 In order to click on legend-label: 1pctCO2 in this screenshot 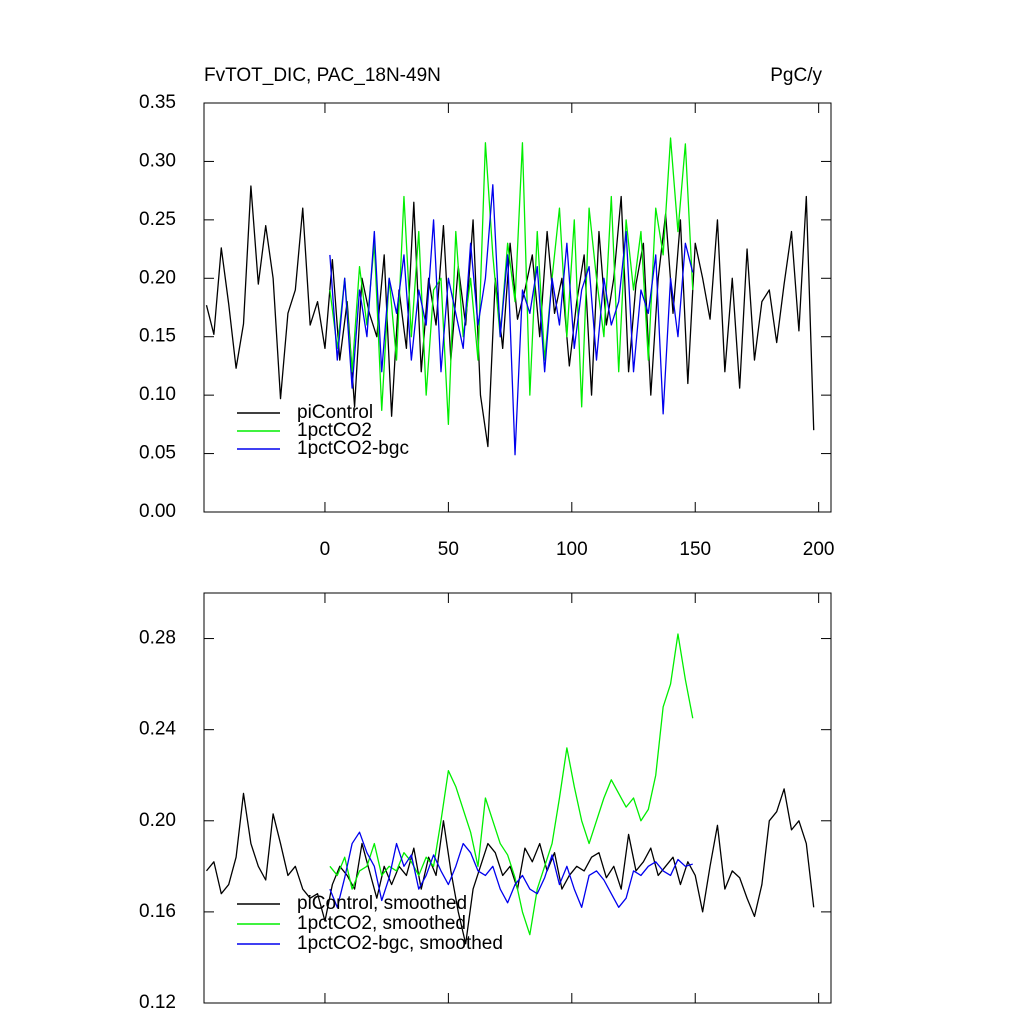, I will do `click(334, 430)`.